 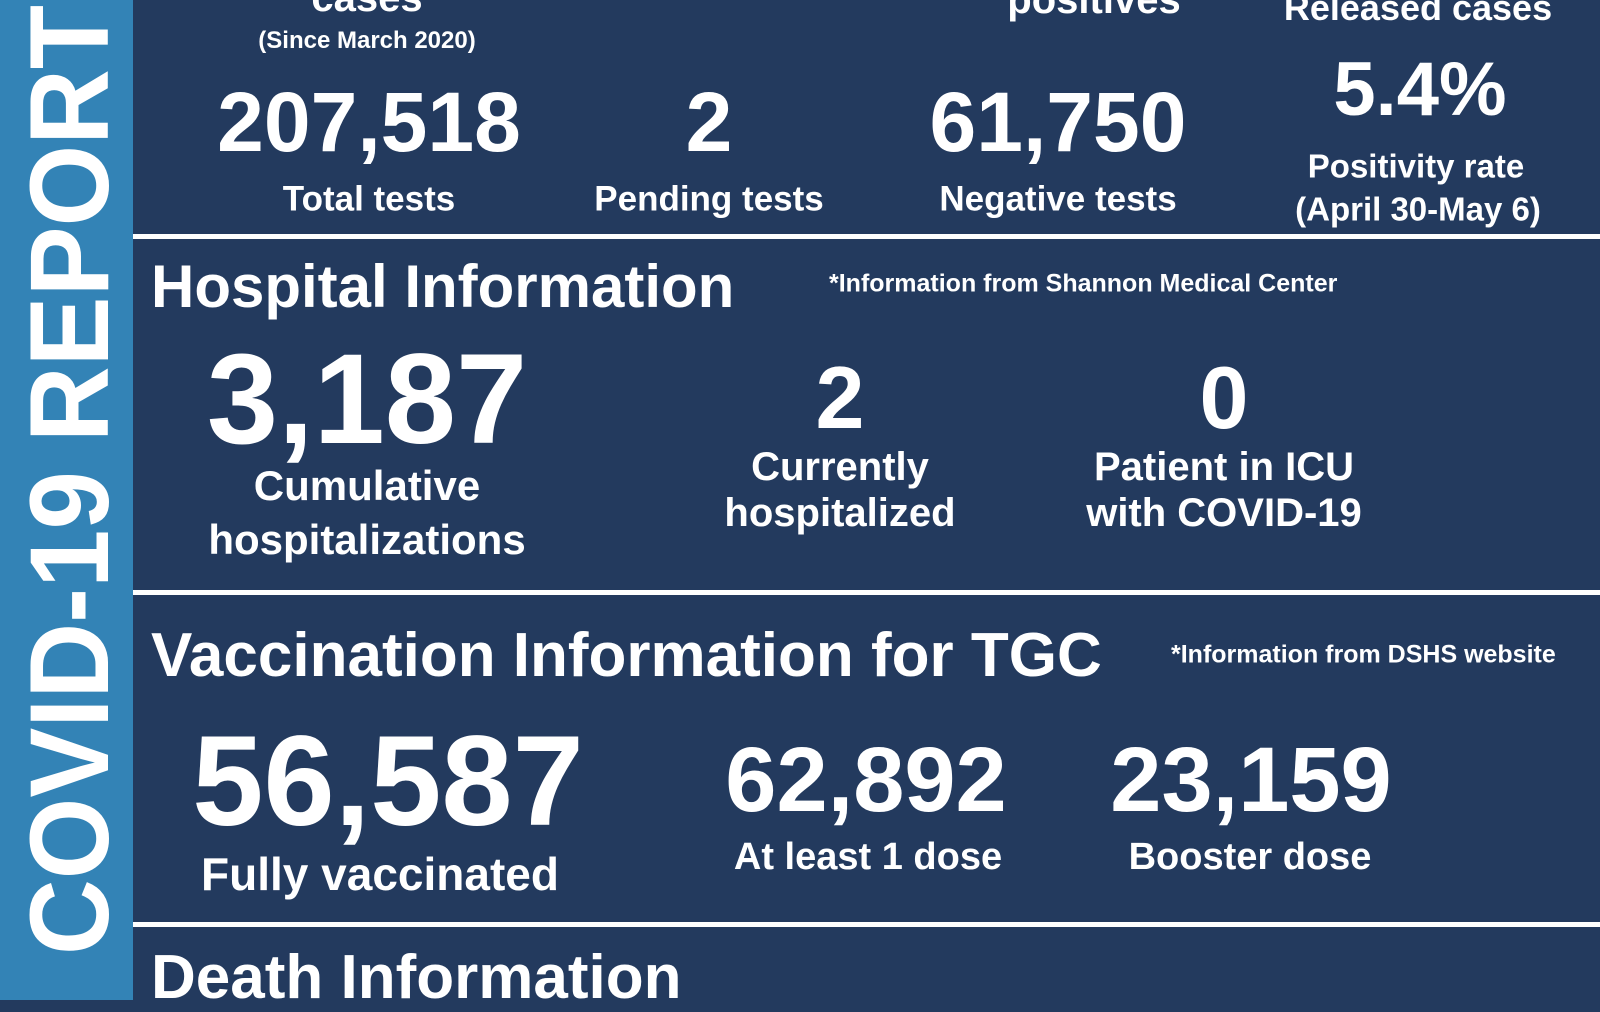 I want to click on stat-label: Cumulative, so click(x=367, y=485).